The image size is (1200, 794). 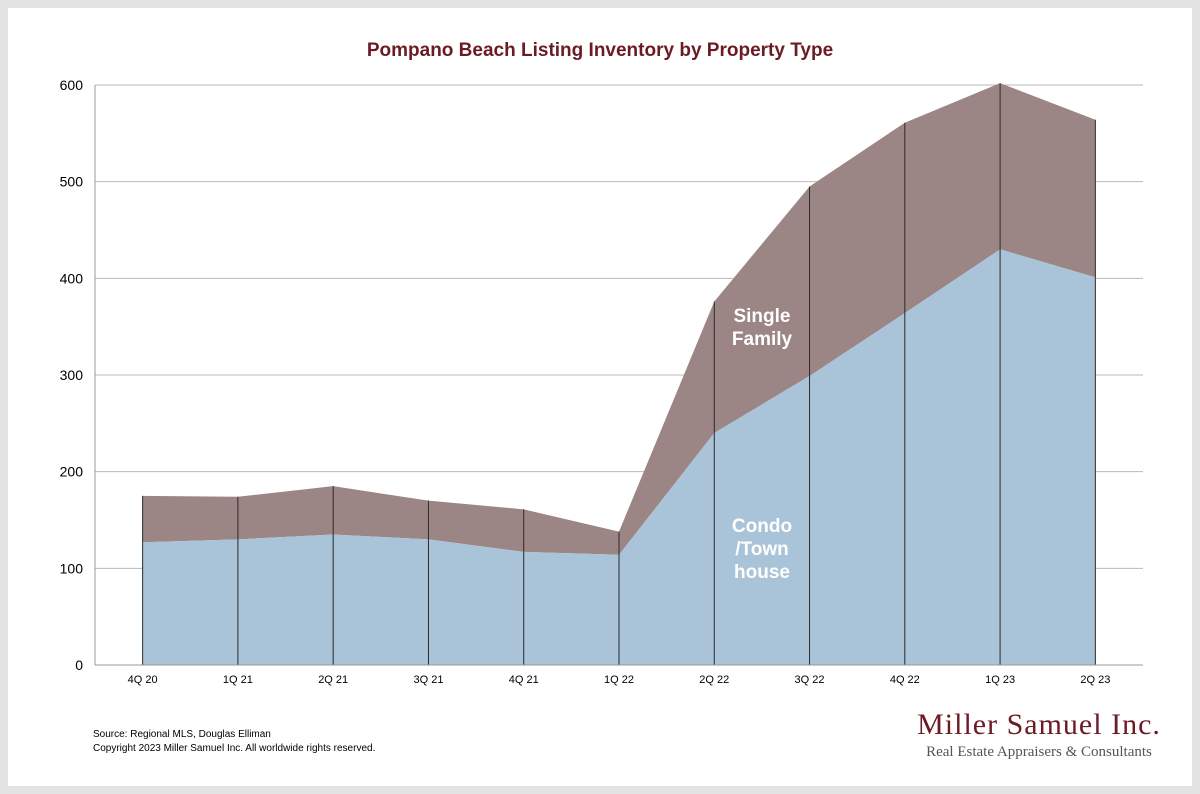 I want to click on y-tick-label: 100, so click(x=72, y=568).